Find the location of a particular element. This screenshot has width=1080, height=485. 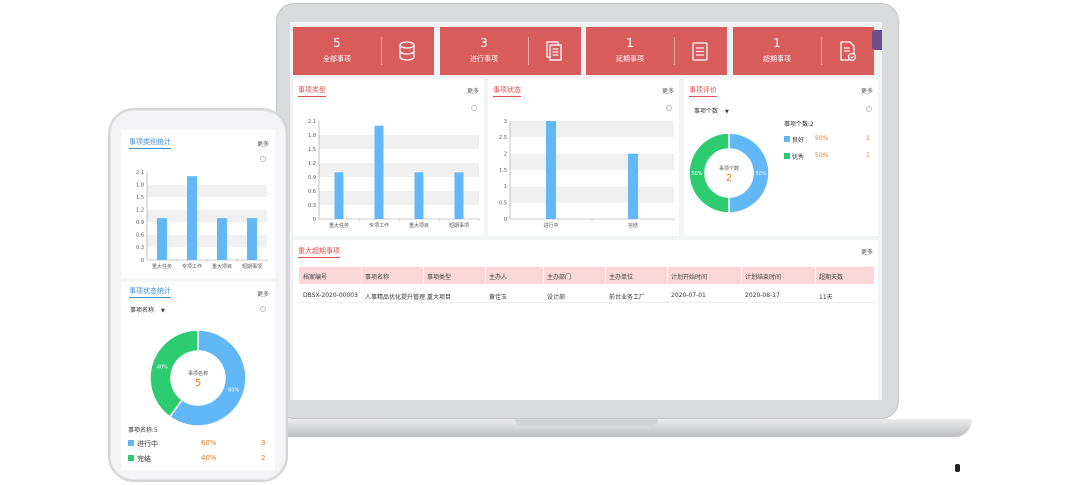

laptop-notch is located at coordinates (586, 422).